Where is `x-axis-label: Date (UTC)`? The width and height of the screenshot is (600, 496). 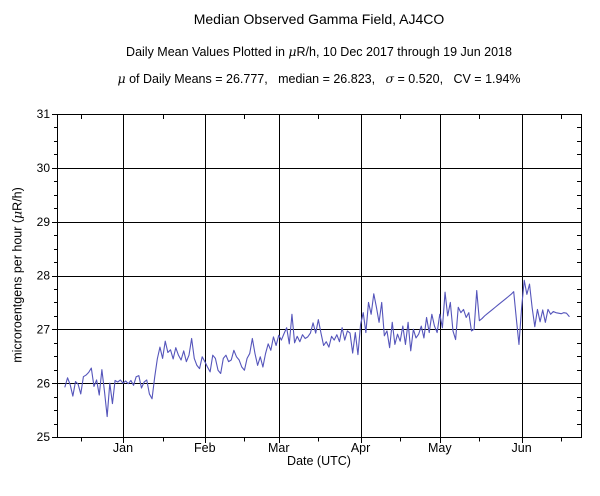
x-axis-label: Date (UTC) is located at coordinates (319, 461).